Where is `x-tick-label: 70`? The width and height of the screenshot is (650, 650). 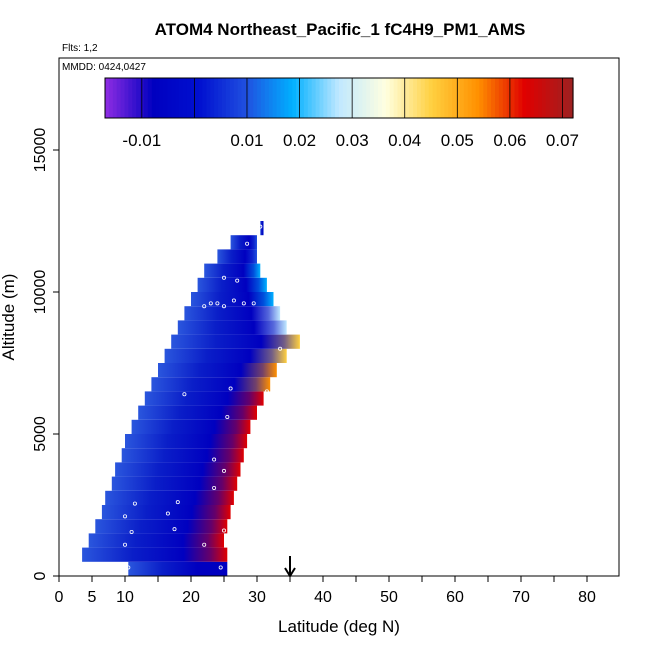 x-tick-label: 70 is located at coordinates (521, 597).